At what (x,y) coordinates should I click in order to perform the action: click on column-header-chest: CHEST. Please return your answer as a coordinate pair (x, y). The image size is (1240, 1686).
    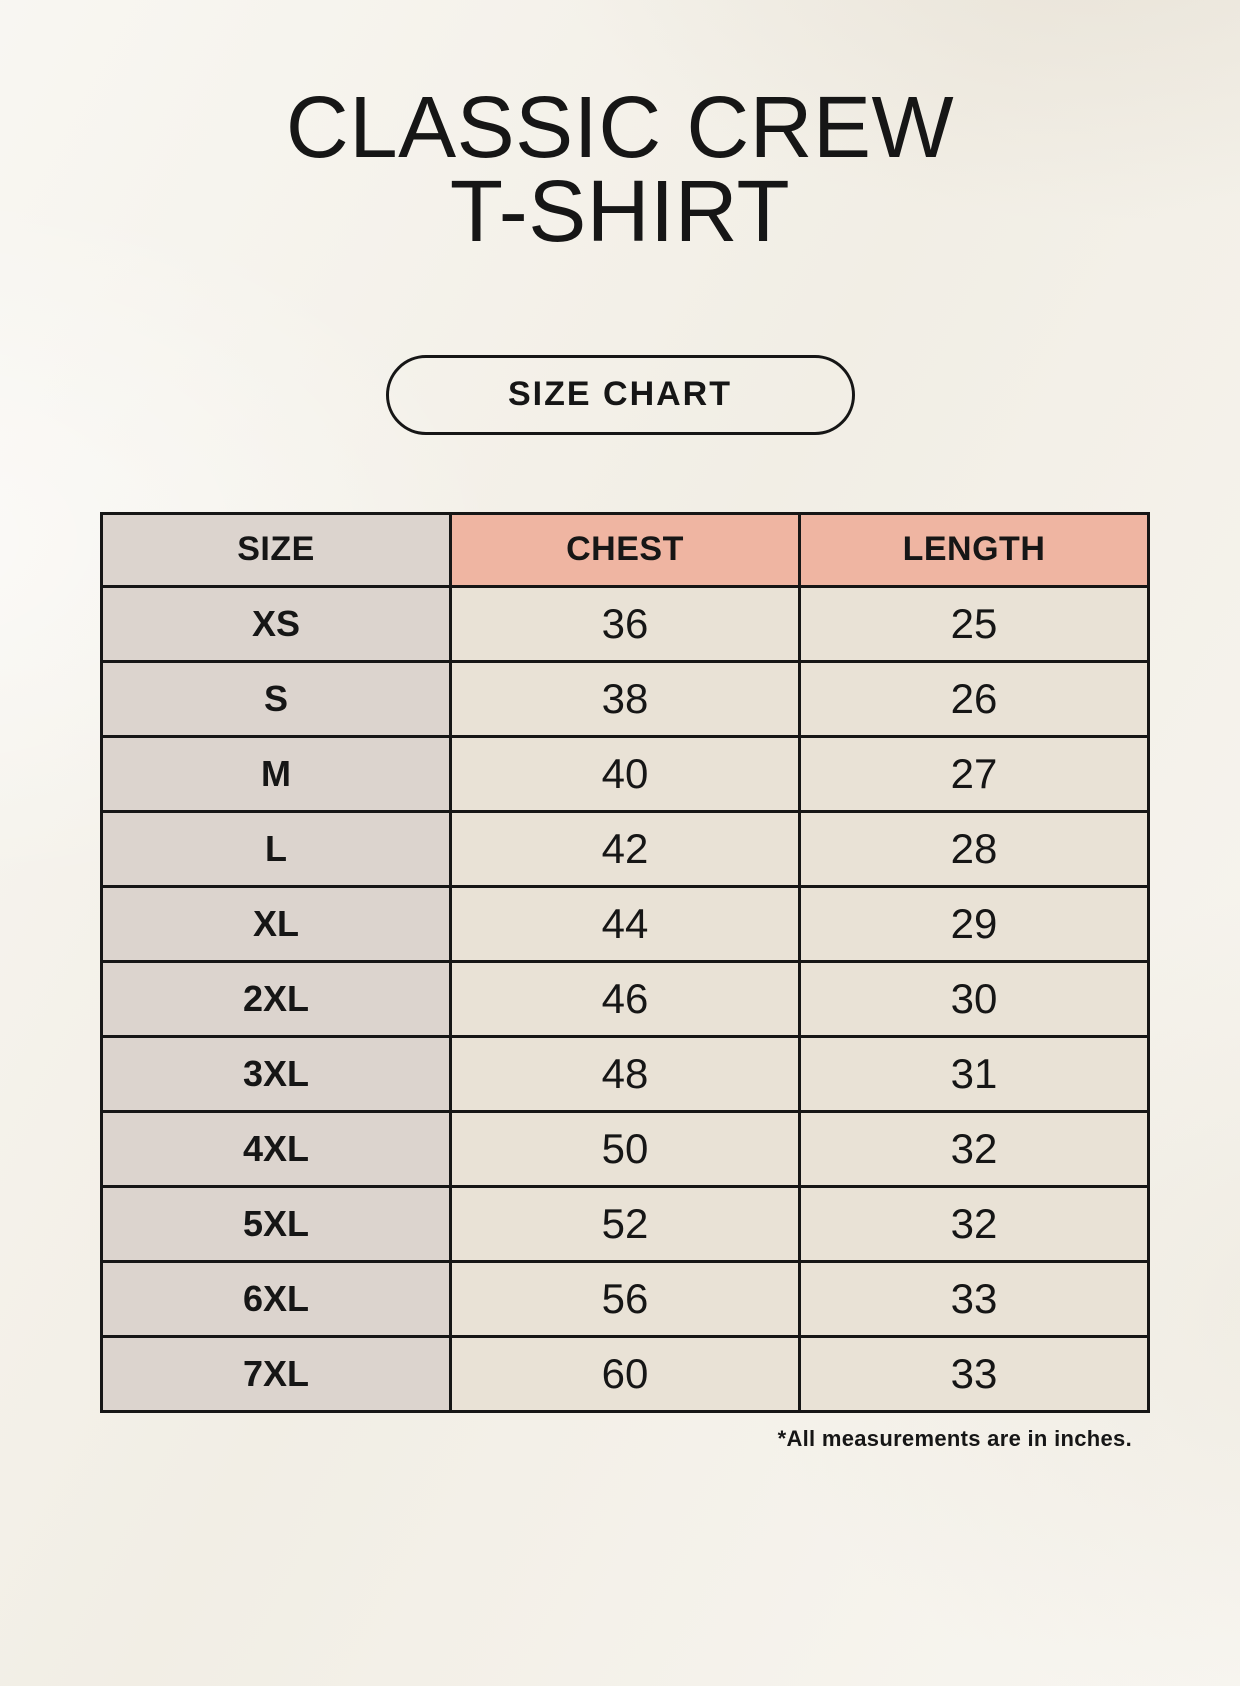
    Looking at the image, I should click on (625, 549).